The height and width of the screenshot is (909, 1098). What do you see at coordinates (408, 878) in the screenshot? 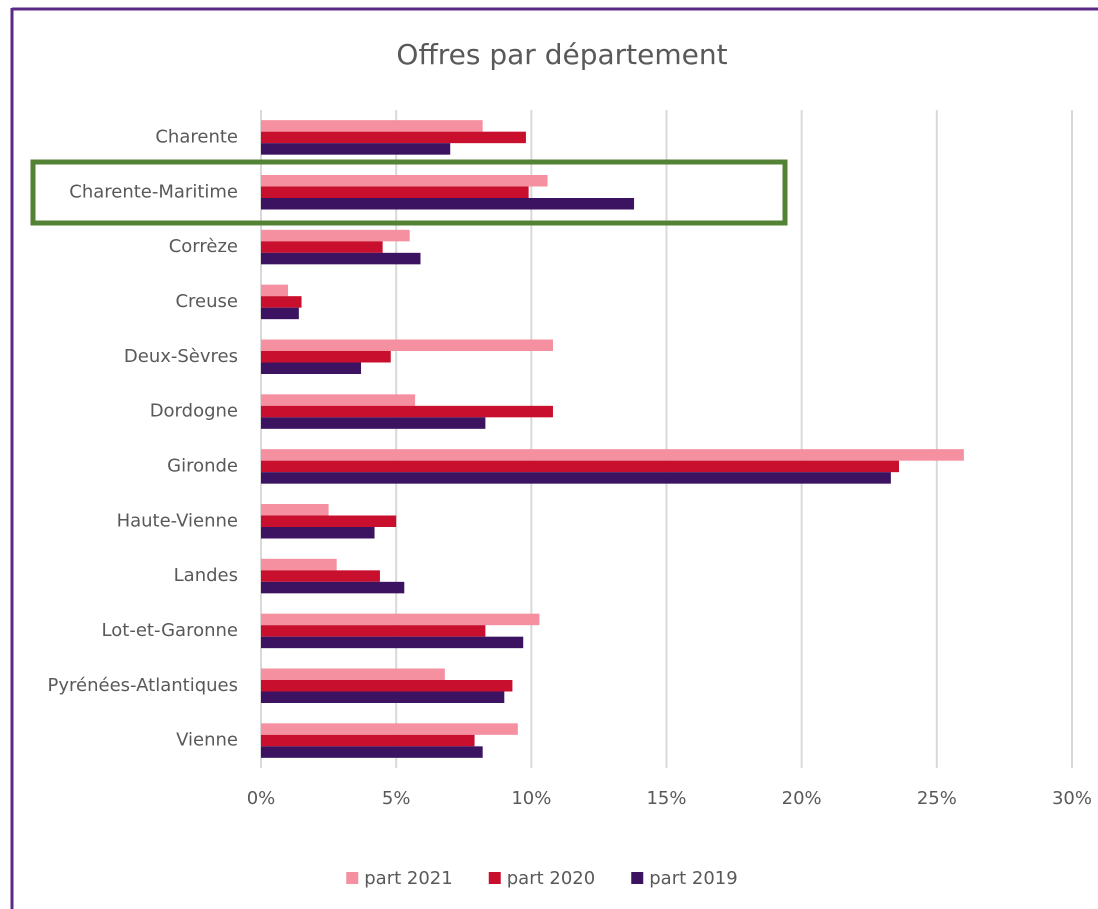
I see `legend-label: part 2021` at bounding box center [408, 878].